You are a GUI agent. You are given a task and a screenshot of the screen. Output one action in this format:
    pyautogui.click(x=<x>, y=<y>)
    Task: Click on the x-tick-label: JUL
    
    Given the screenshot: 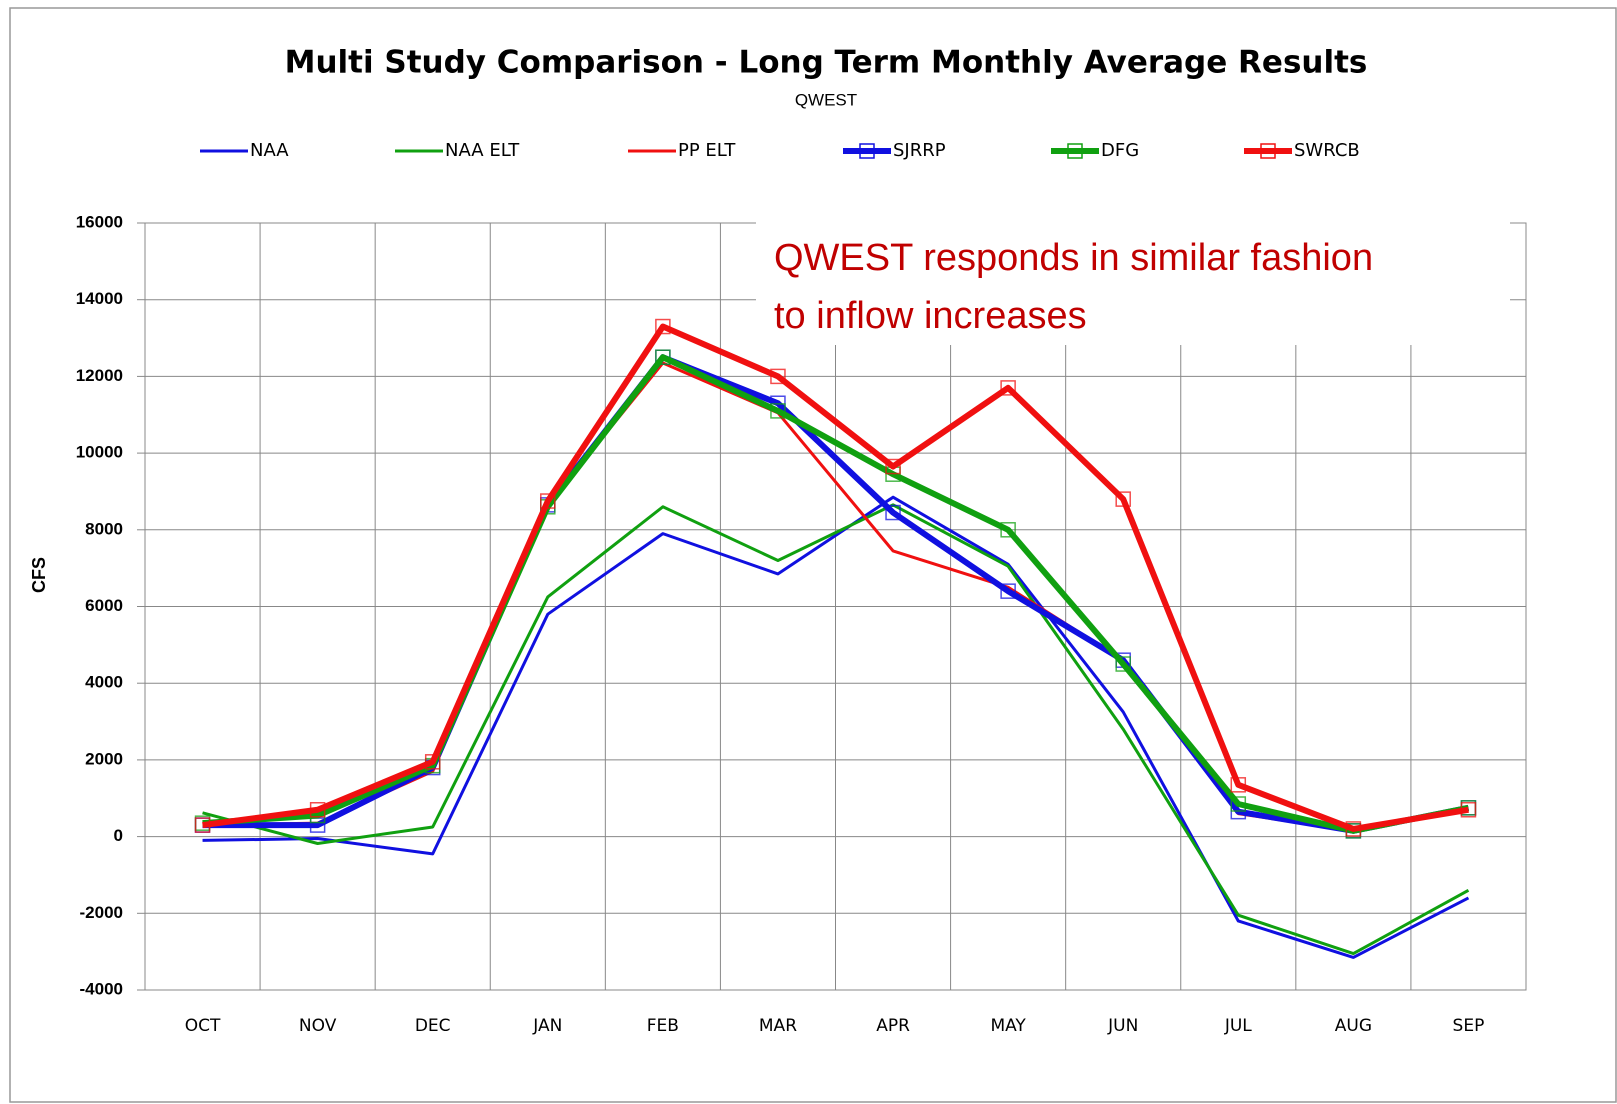 What is the action you would take?
    pyautogui.click(x=1238, y=1026)
    